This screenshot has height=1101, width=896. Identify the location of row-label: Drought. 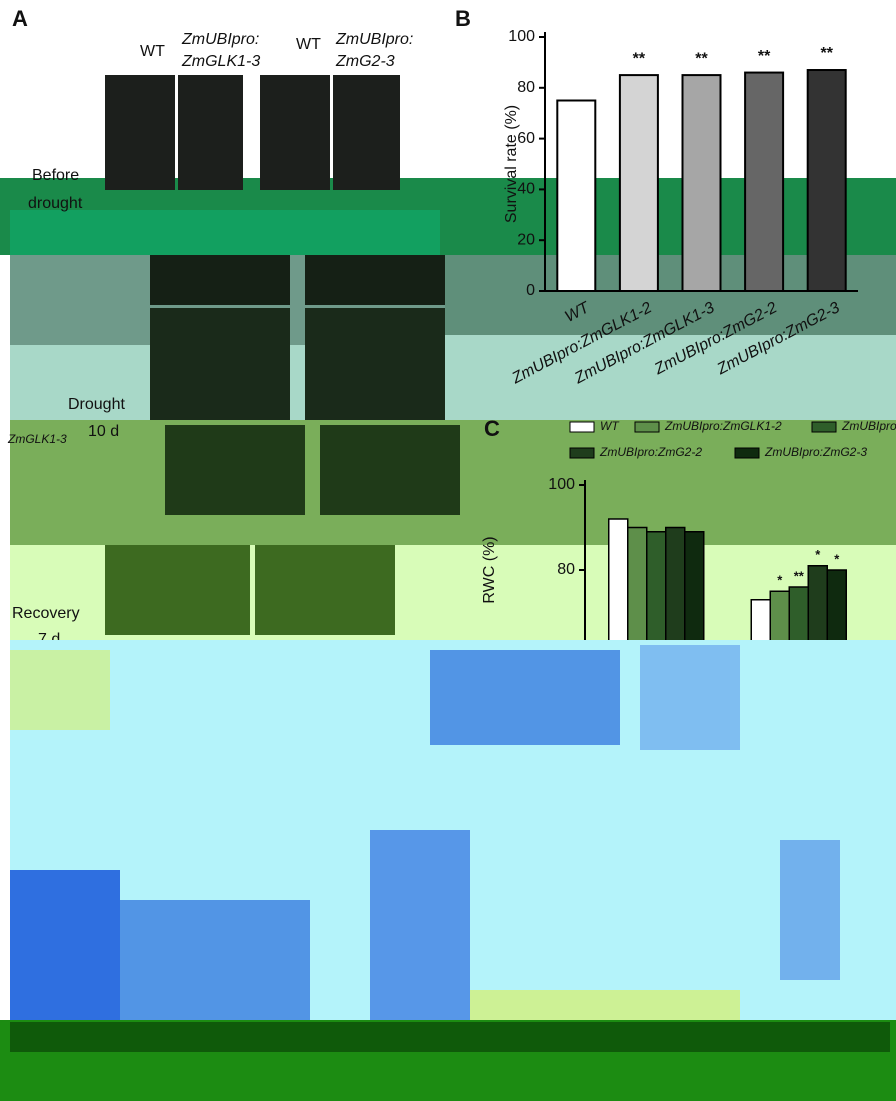
(96, 404).